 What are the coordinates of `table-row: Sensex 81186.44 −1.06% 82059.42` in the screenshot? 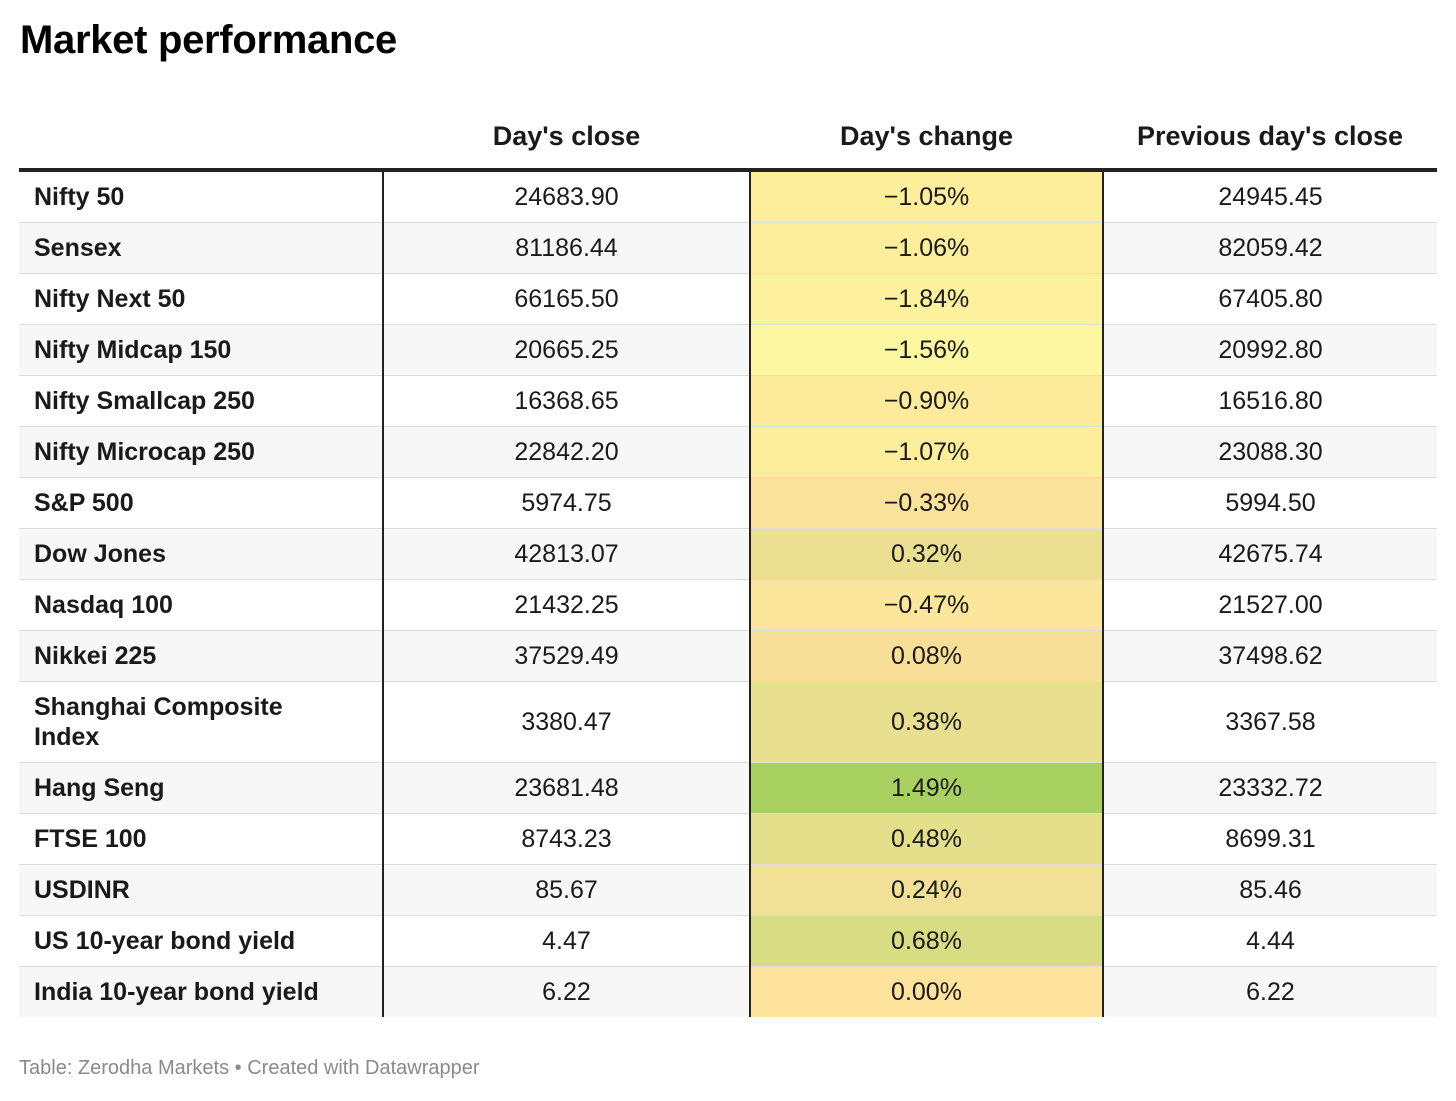 It's located at (728, 248).